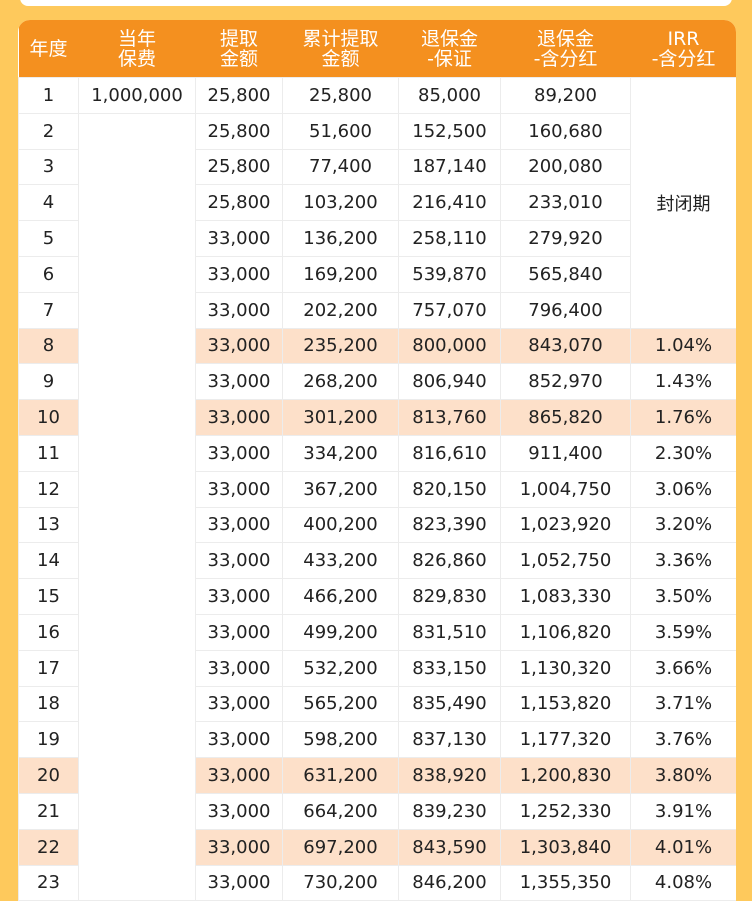 This screenshot has height=901, width=752. What do you see at coordinates (449, 561) in the screenshot?
I see `guaranteed-surrender-cell: 826,860` at bounding box center [449, 561].